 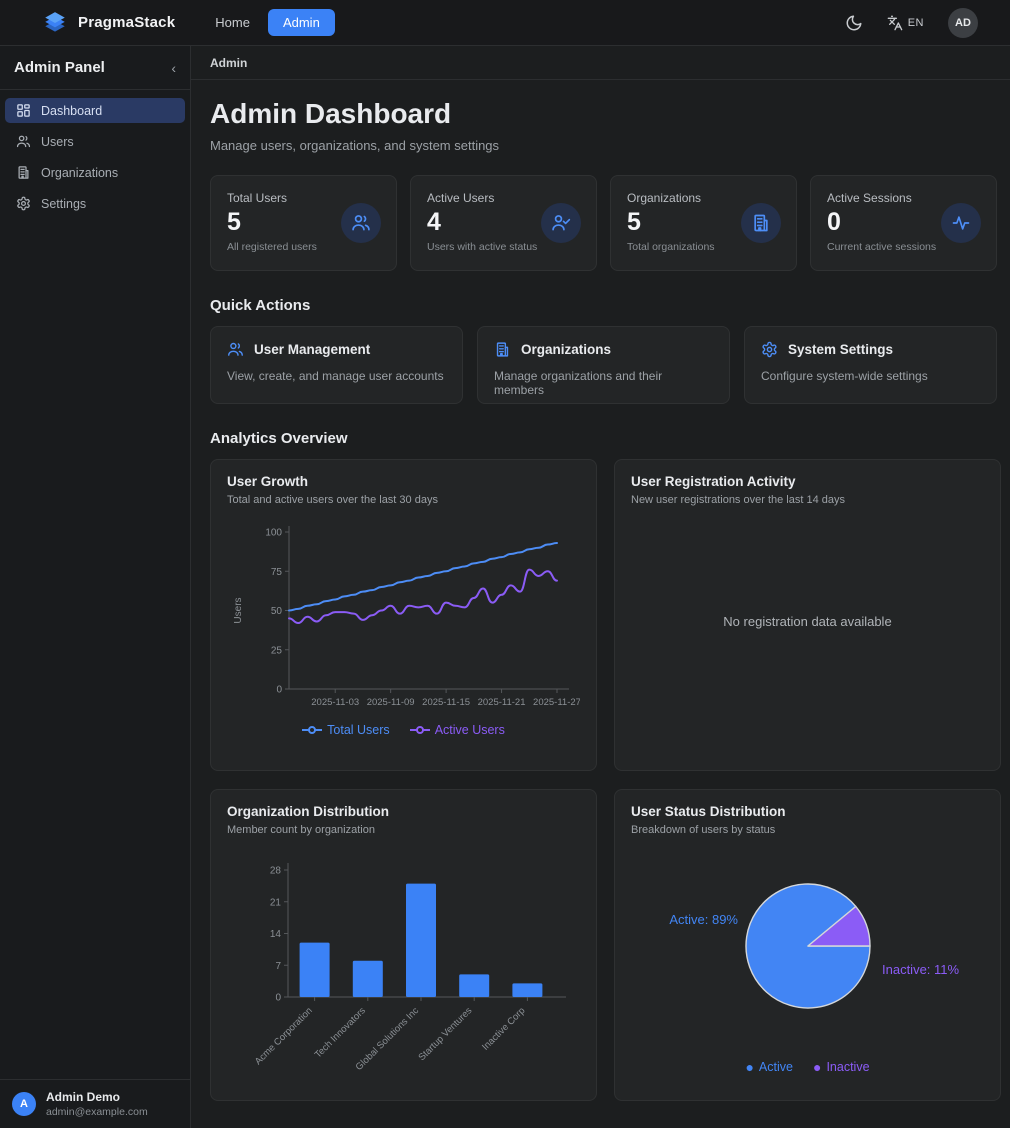 What do you see at coordinates (708, 811) in the screenshot?
I see `chart-title: User Status Distribution` at bounding box center [708, 811].